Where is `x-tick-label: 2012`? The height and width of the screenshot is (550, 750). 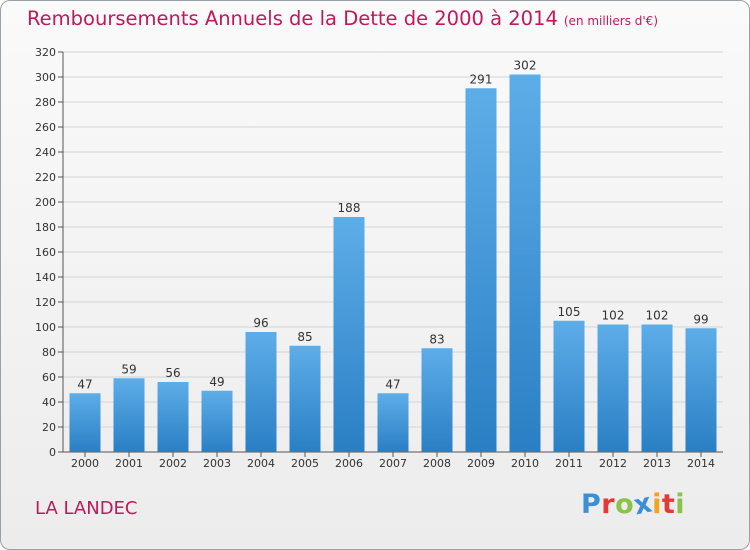
x-tick-label: 2012 is located at coordinates (613, 463).